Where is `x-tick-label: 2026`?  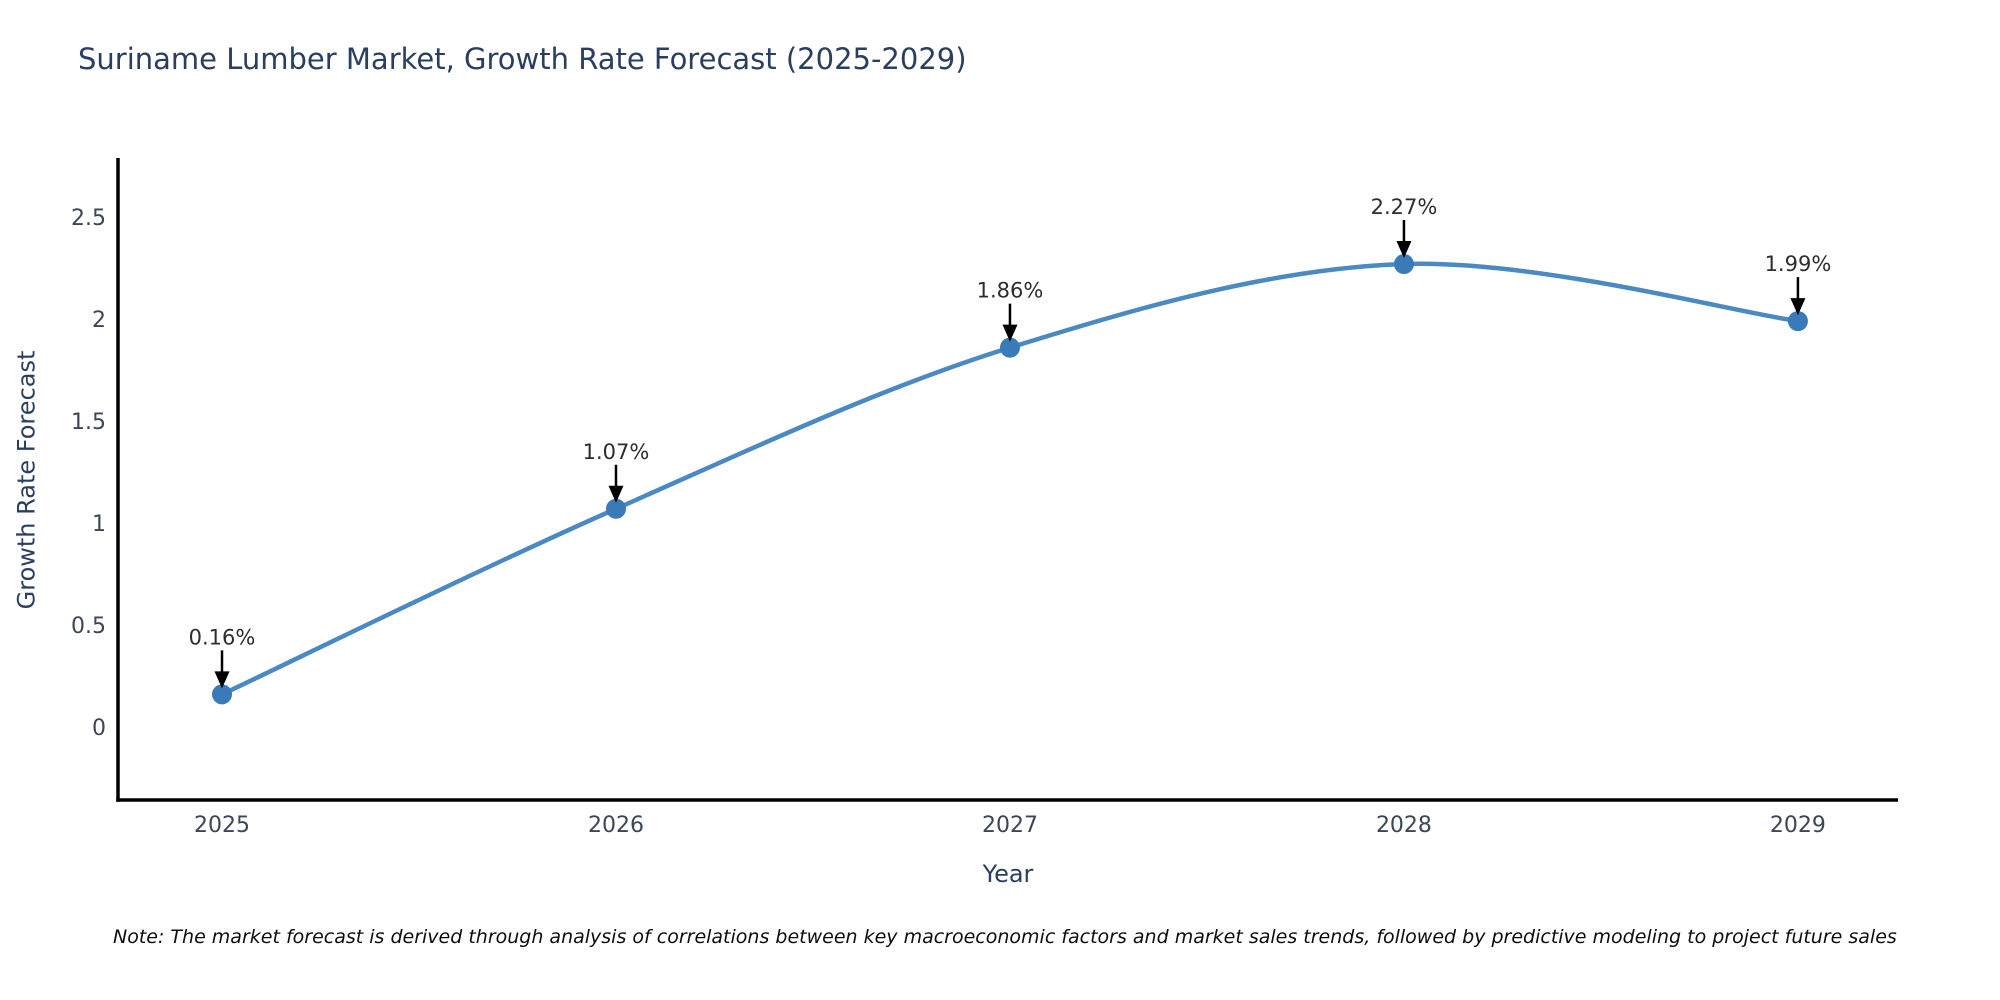
x-tick-label: 2026 is located at coordinates (616, 825).